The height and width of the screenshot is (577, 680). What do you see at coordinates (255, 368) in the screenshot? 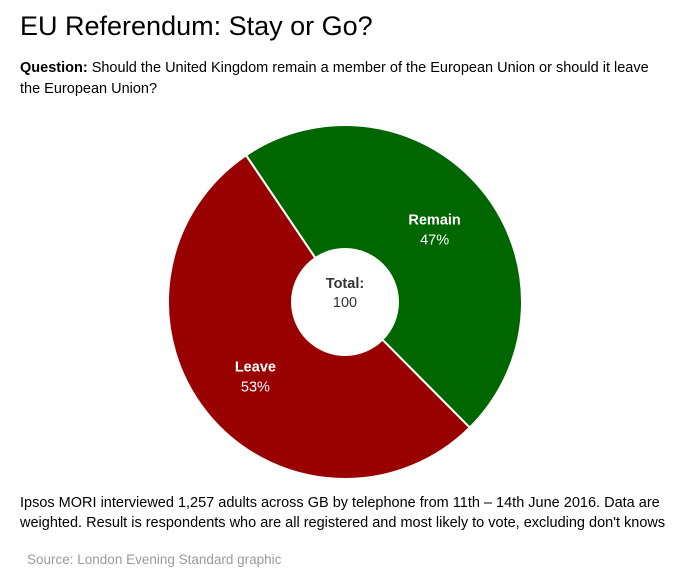
I see `slice-label-leave: Leave` at bounding box center [255, 368].